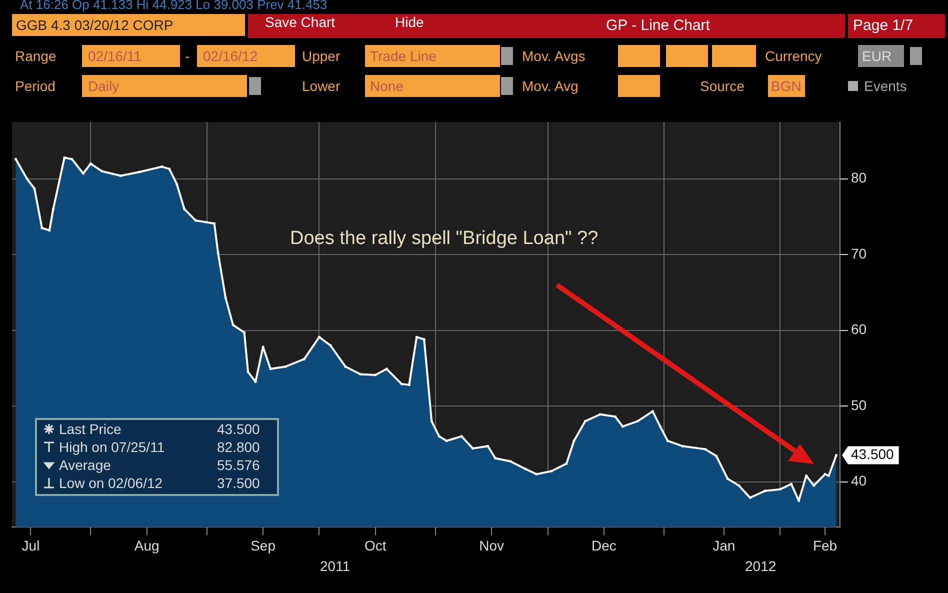  What do you see at coordinates (722, 86) in the screenshot?
I see `text: Source` at bounding box center [722, 86].